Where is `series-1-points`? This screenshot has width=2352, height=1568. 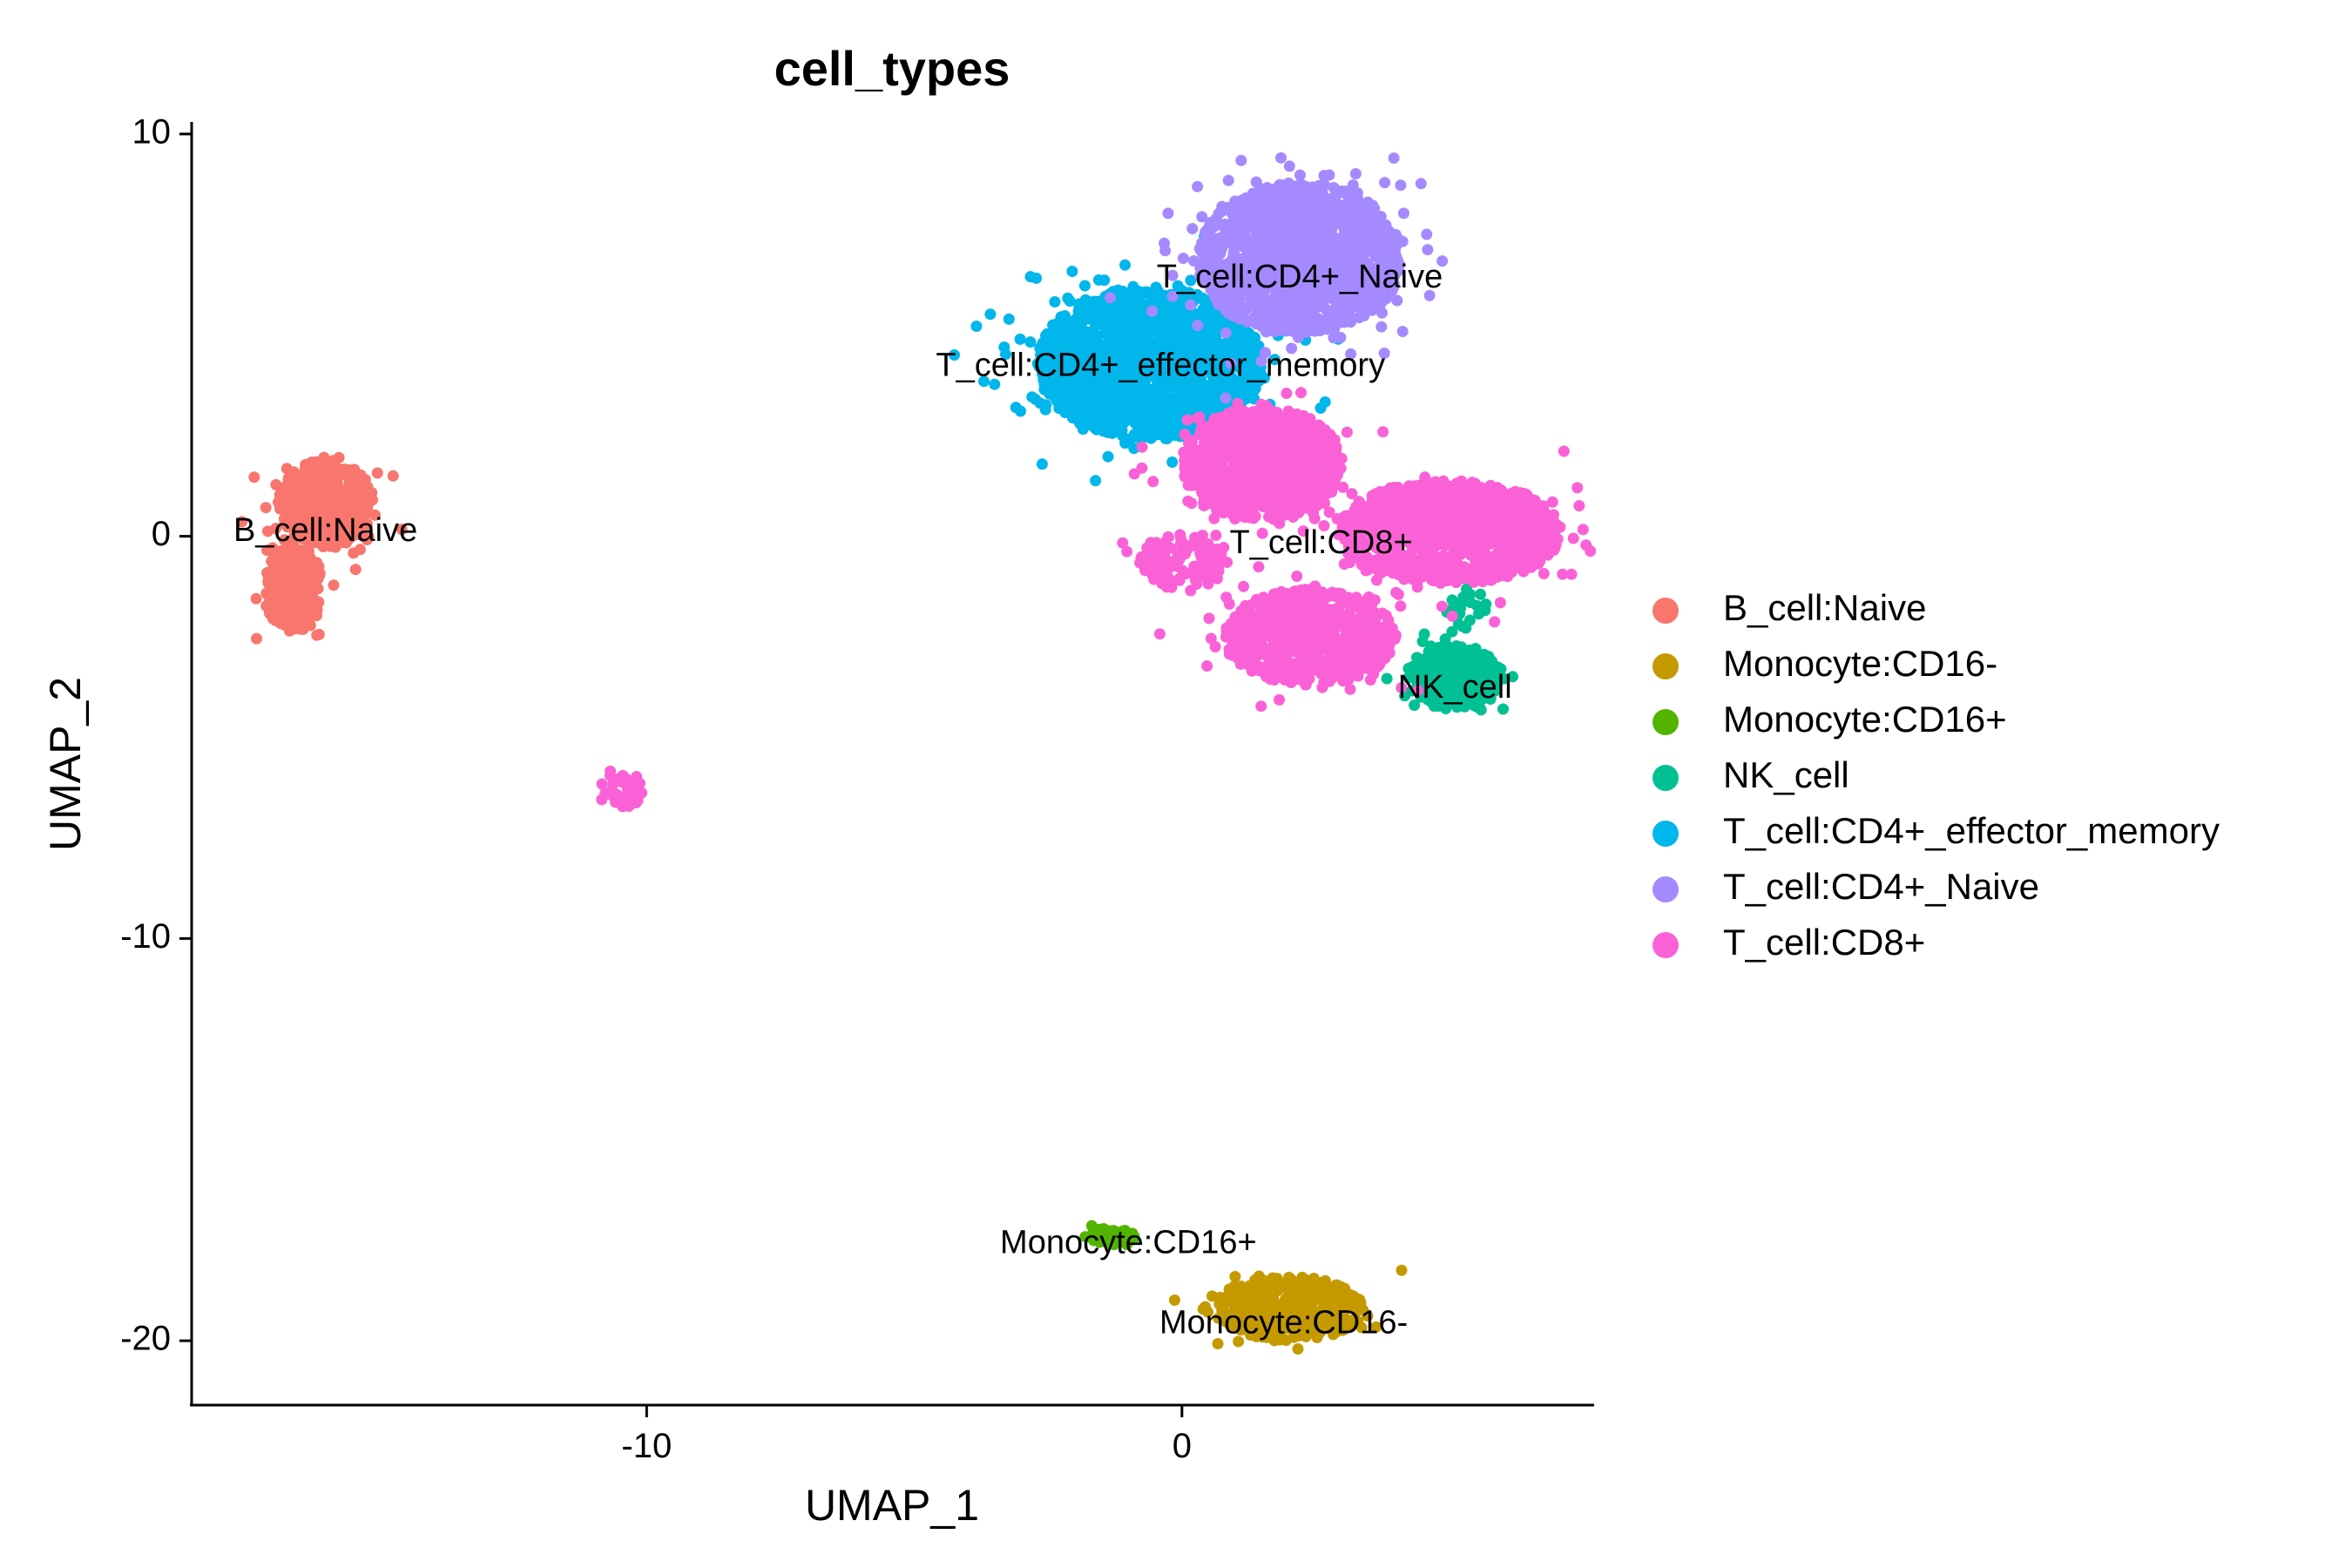 series-1-points is located at coordinates (1288, 1310).